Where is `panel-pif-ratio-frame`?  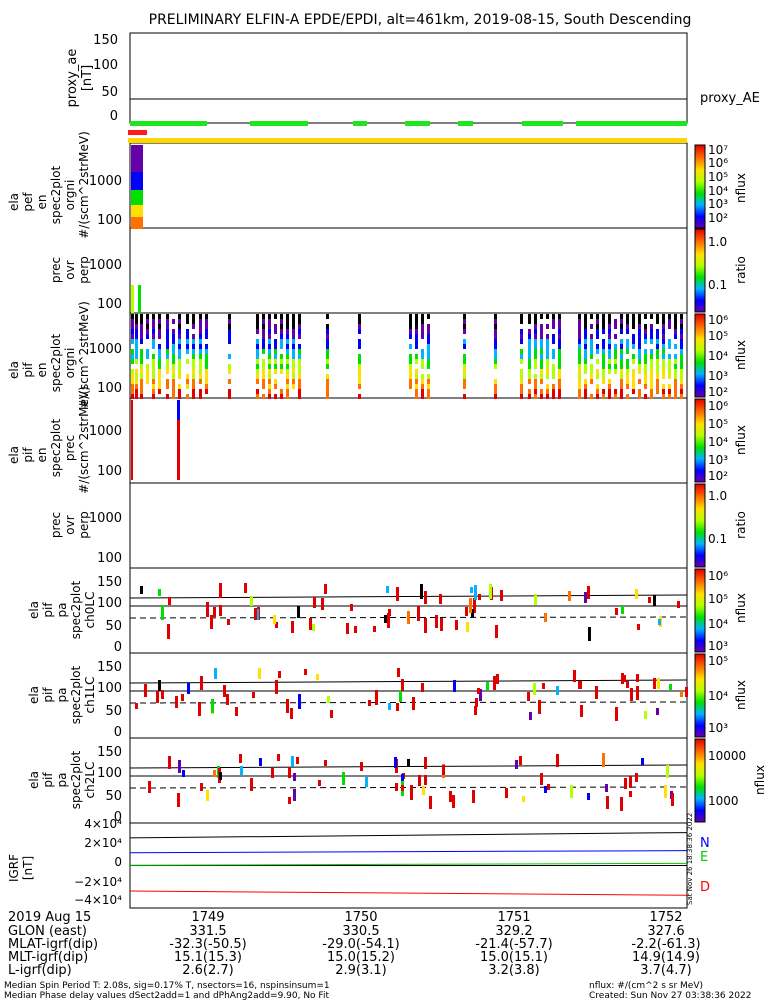
panel-pif-ratio-frame is located at coordinates (408, 525).